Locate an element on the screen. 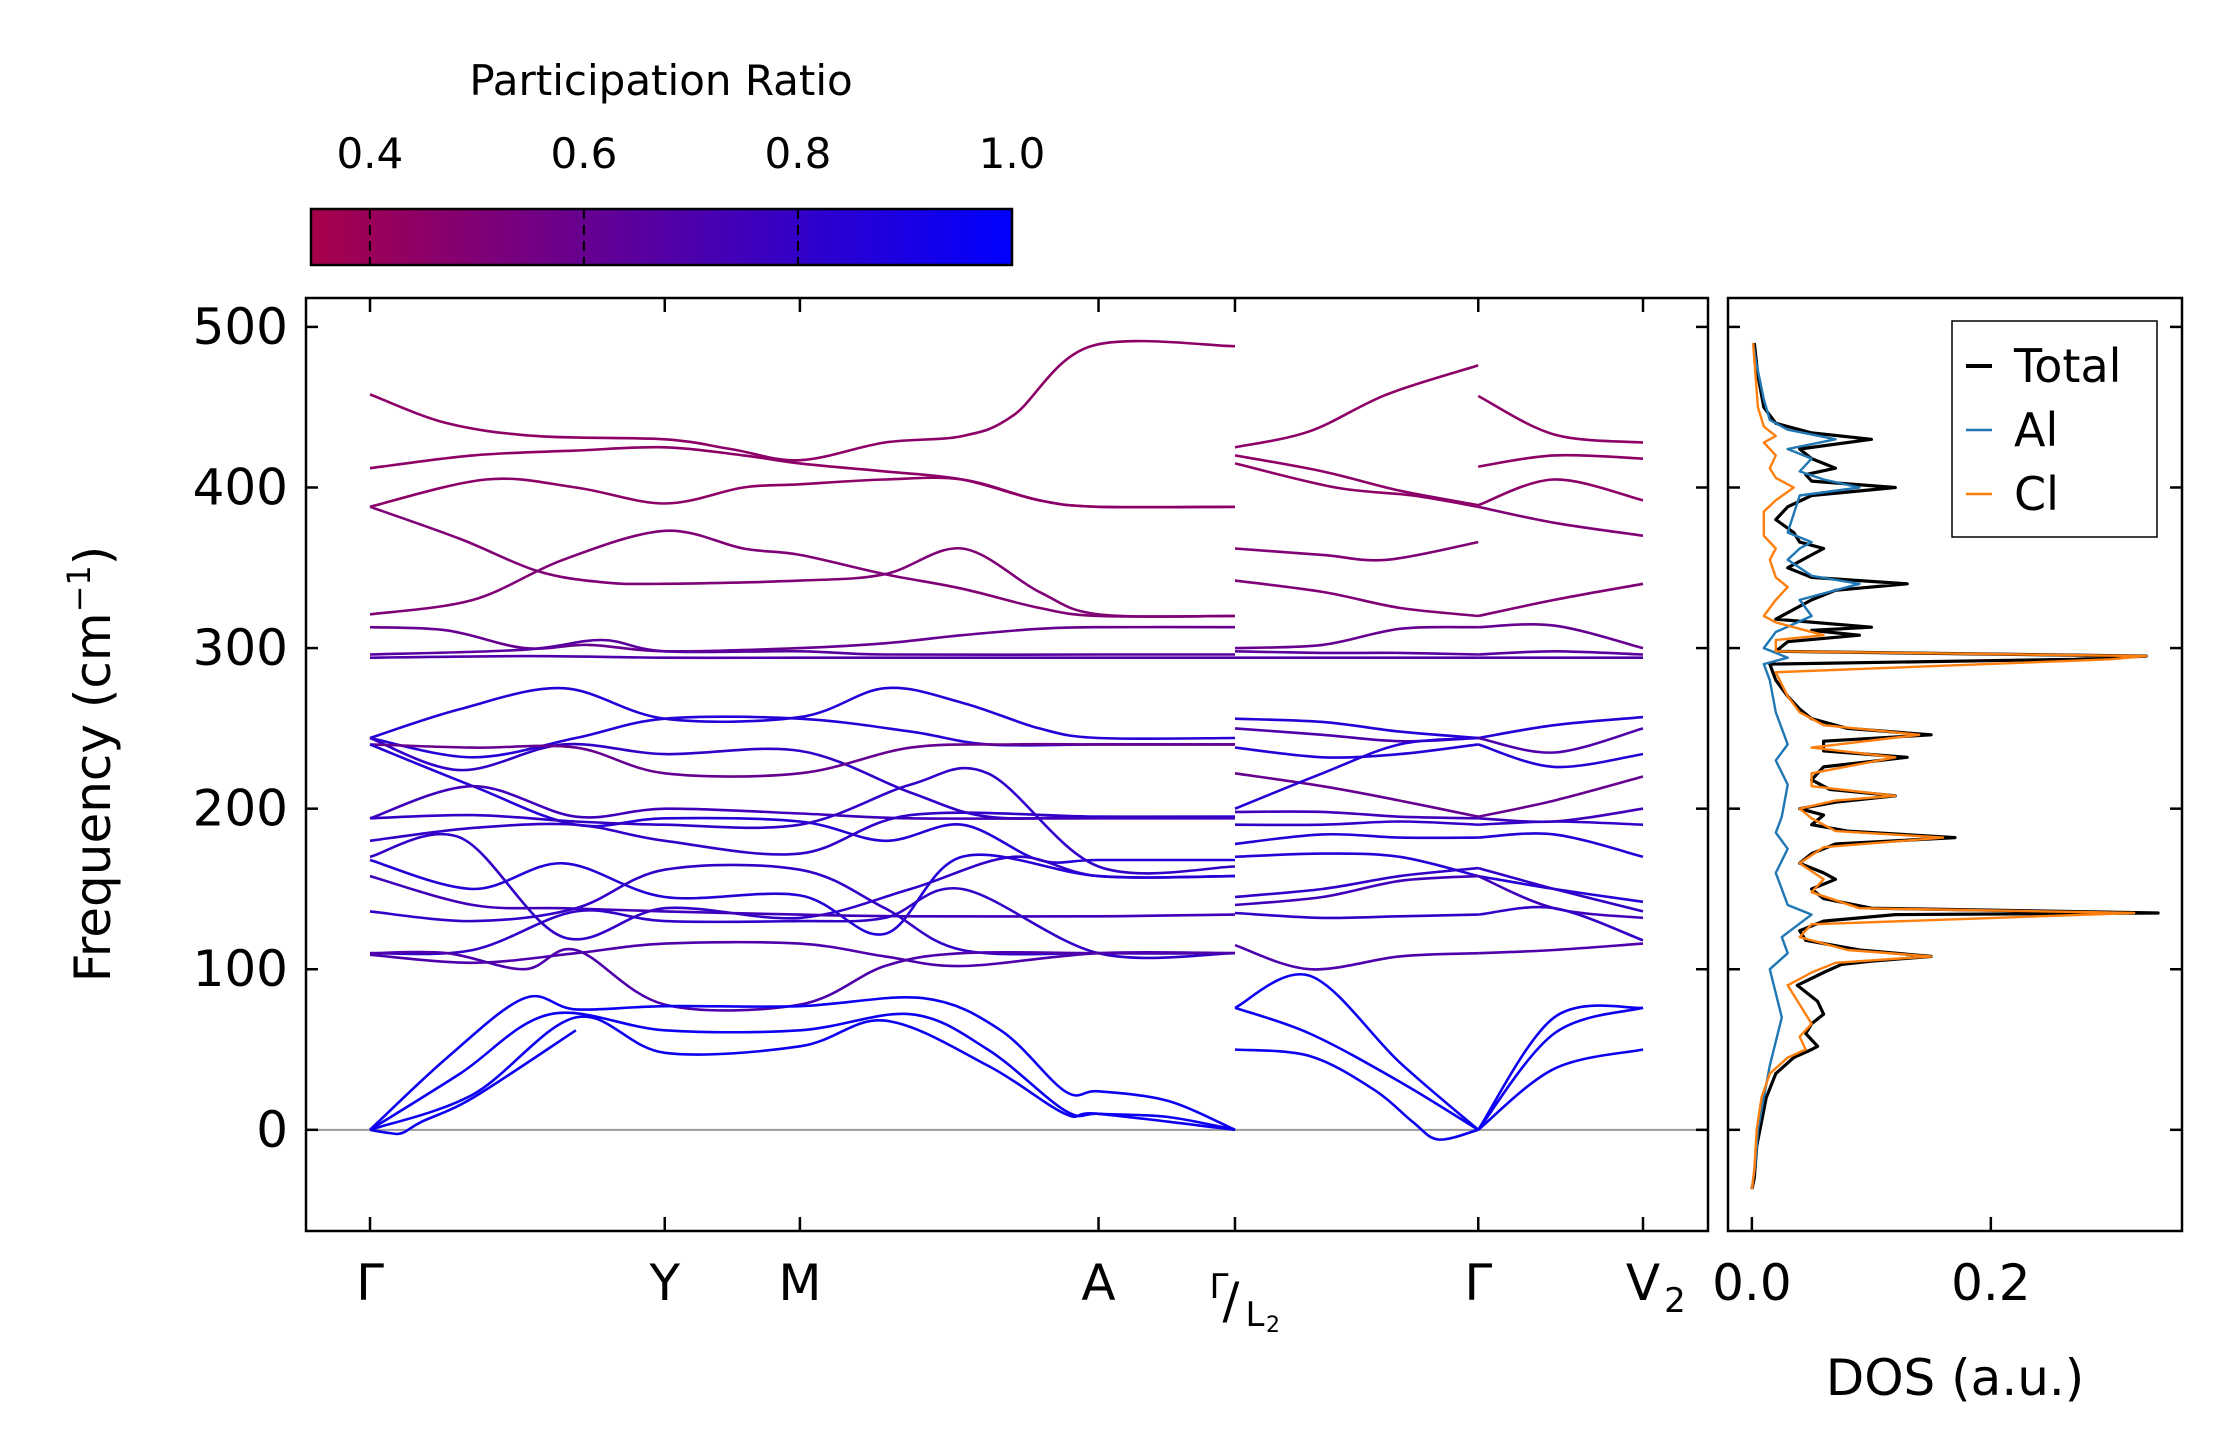 This screenshot has width=2222, height=1455. dos-line-cl is located at coordinates (1949, 766).